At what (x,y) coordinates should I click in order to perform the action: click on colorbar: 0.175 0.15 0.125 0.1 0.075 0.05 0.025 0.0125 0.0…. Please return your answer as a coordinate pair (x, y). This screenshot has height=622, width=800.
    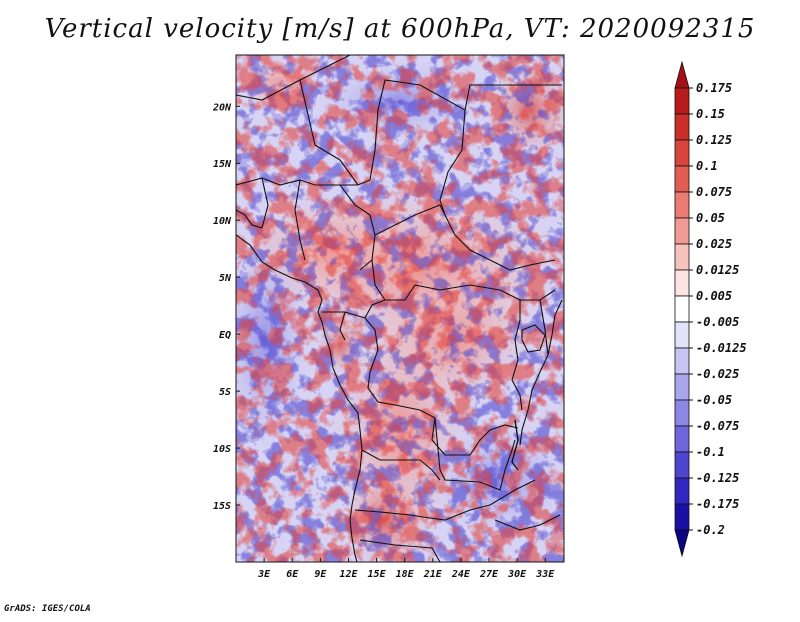
    Looking at the image, I should click on (710, 309).